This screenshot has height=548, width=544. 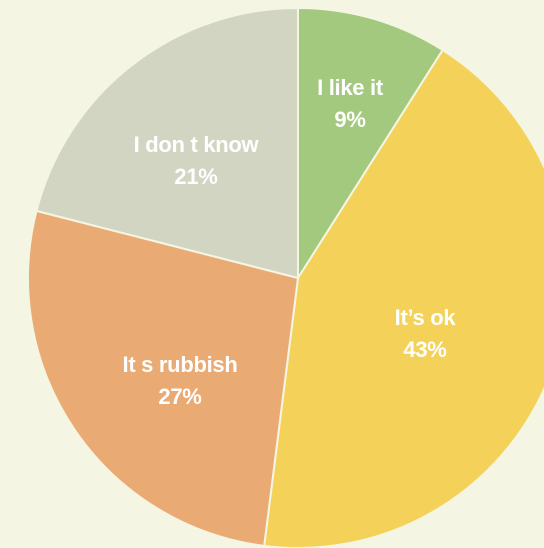 I want to click on slice-value-1: 43%, so click(x=424, y=349).